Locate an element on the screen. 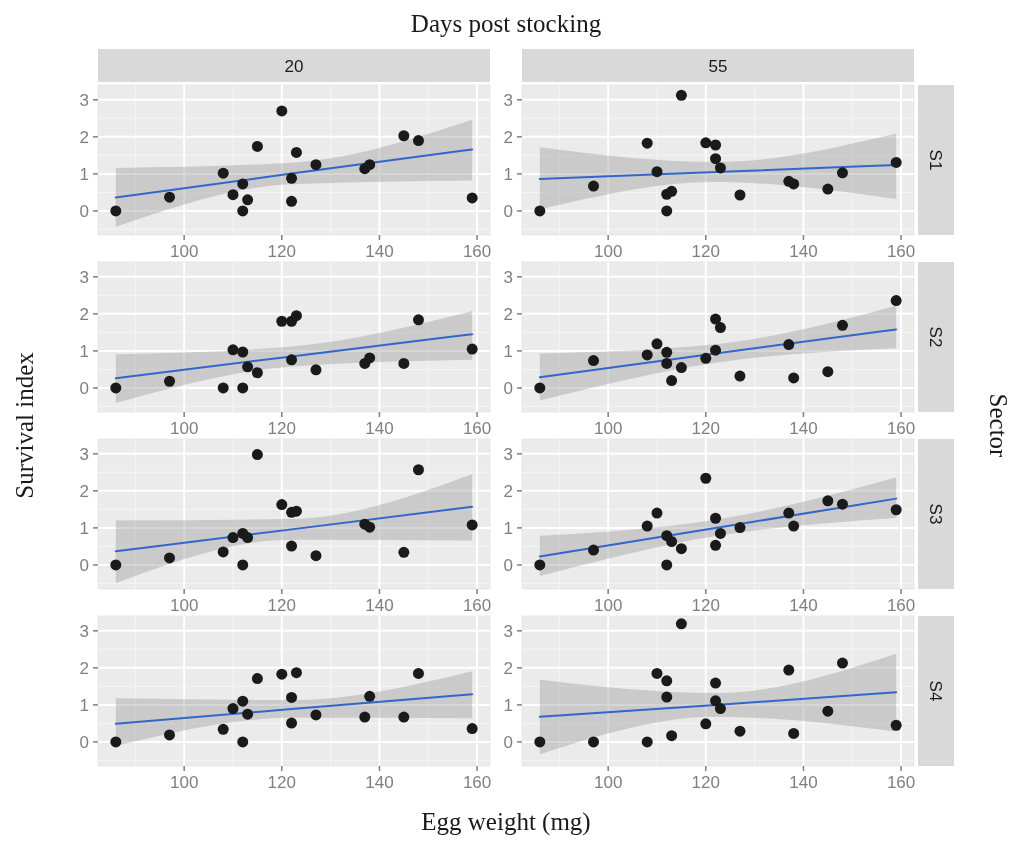 The height and width of the screenshot is (847, 1021). y-axis-title: Survival index is located at coordinates (24, 425).